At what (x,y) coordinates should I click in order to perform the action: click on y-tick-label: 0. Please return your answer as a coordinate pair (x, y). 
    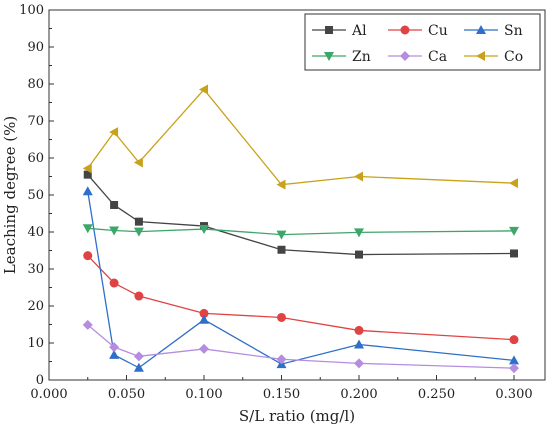
    Looking at the image, I should click on (40, 380).